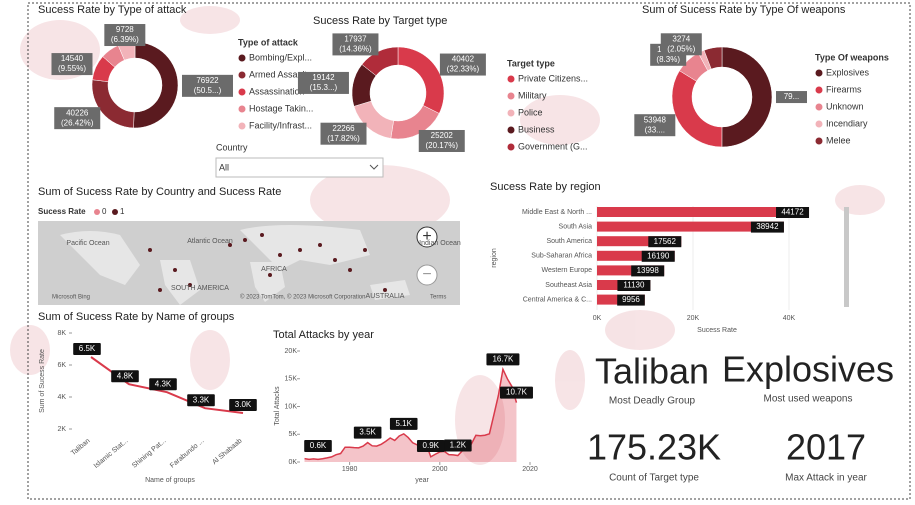  I want to click on legend-label: Unknown, so click(845, 106).